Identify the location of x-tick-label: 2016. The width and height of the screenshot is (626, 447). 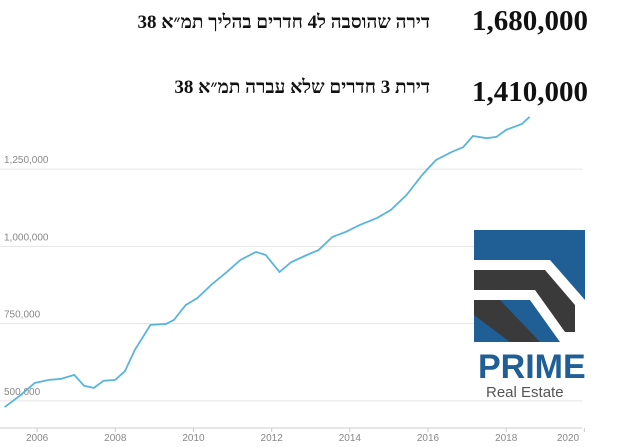
(428, 438).